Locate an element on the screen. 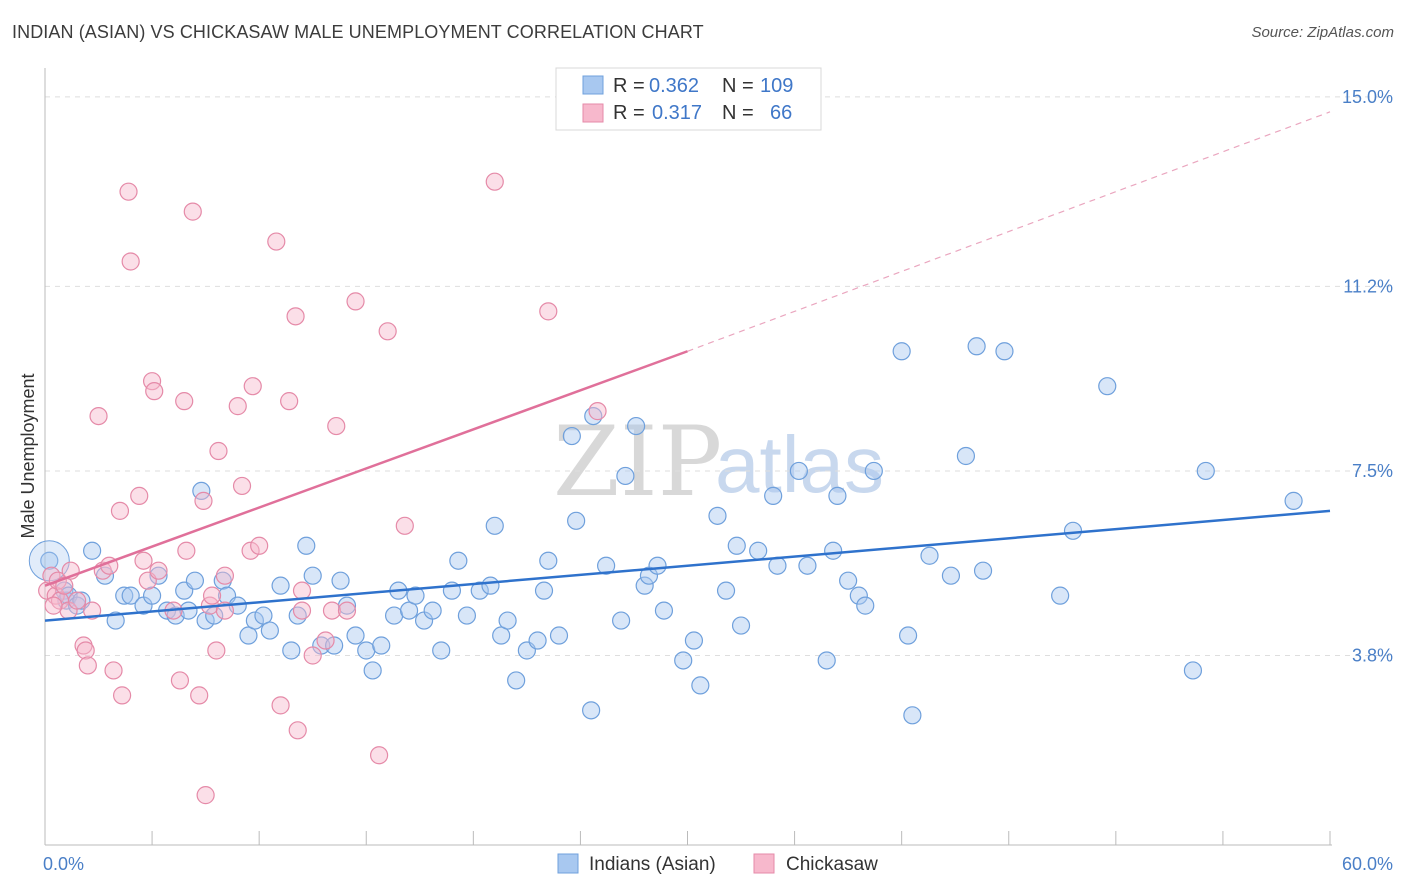 This screenshot has height=892, width=1406. y-axis-label: Male Unemployment is located at coordinates (28, 455).